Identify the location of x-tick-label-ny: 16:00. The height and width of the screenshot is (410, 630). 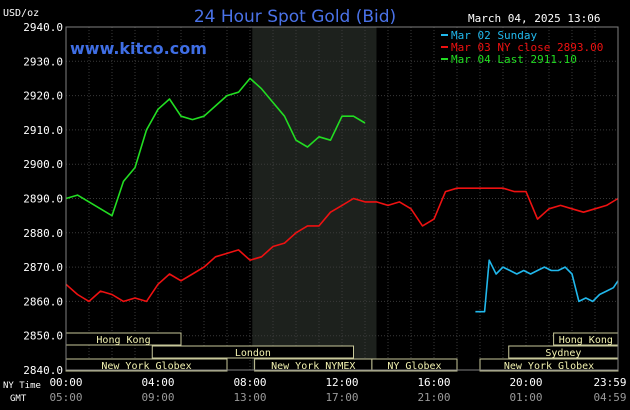
(433, 382).